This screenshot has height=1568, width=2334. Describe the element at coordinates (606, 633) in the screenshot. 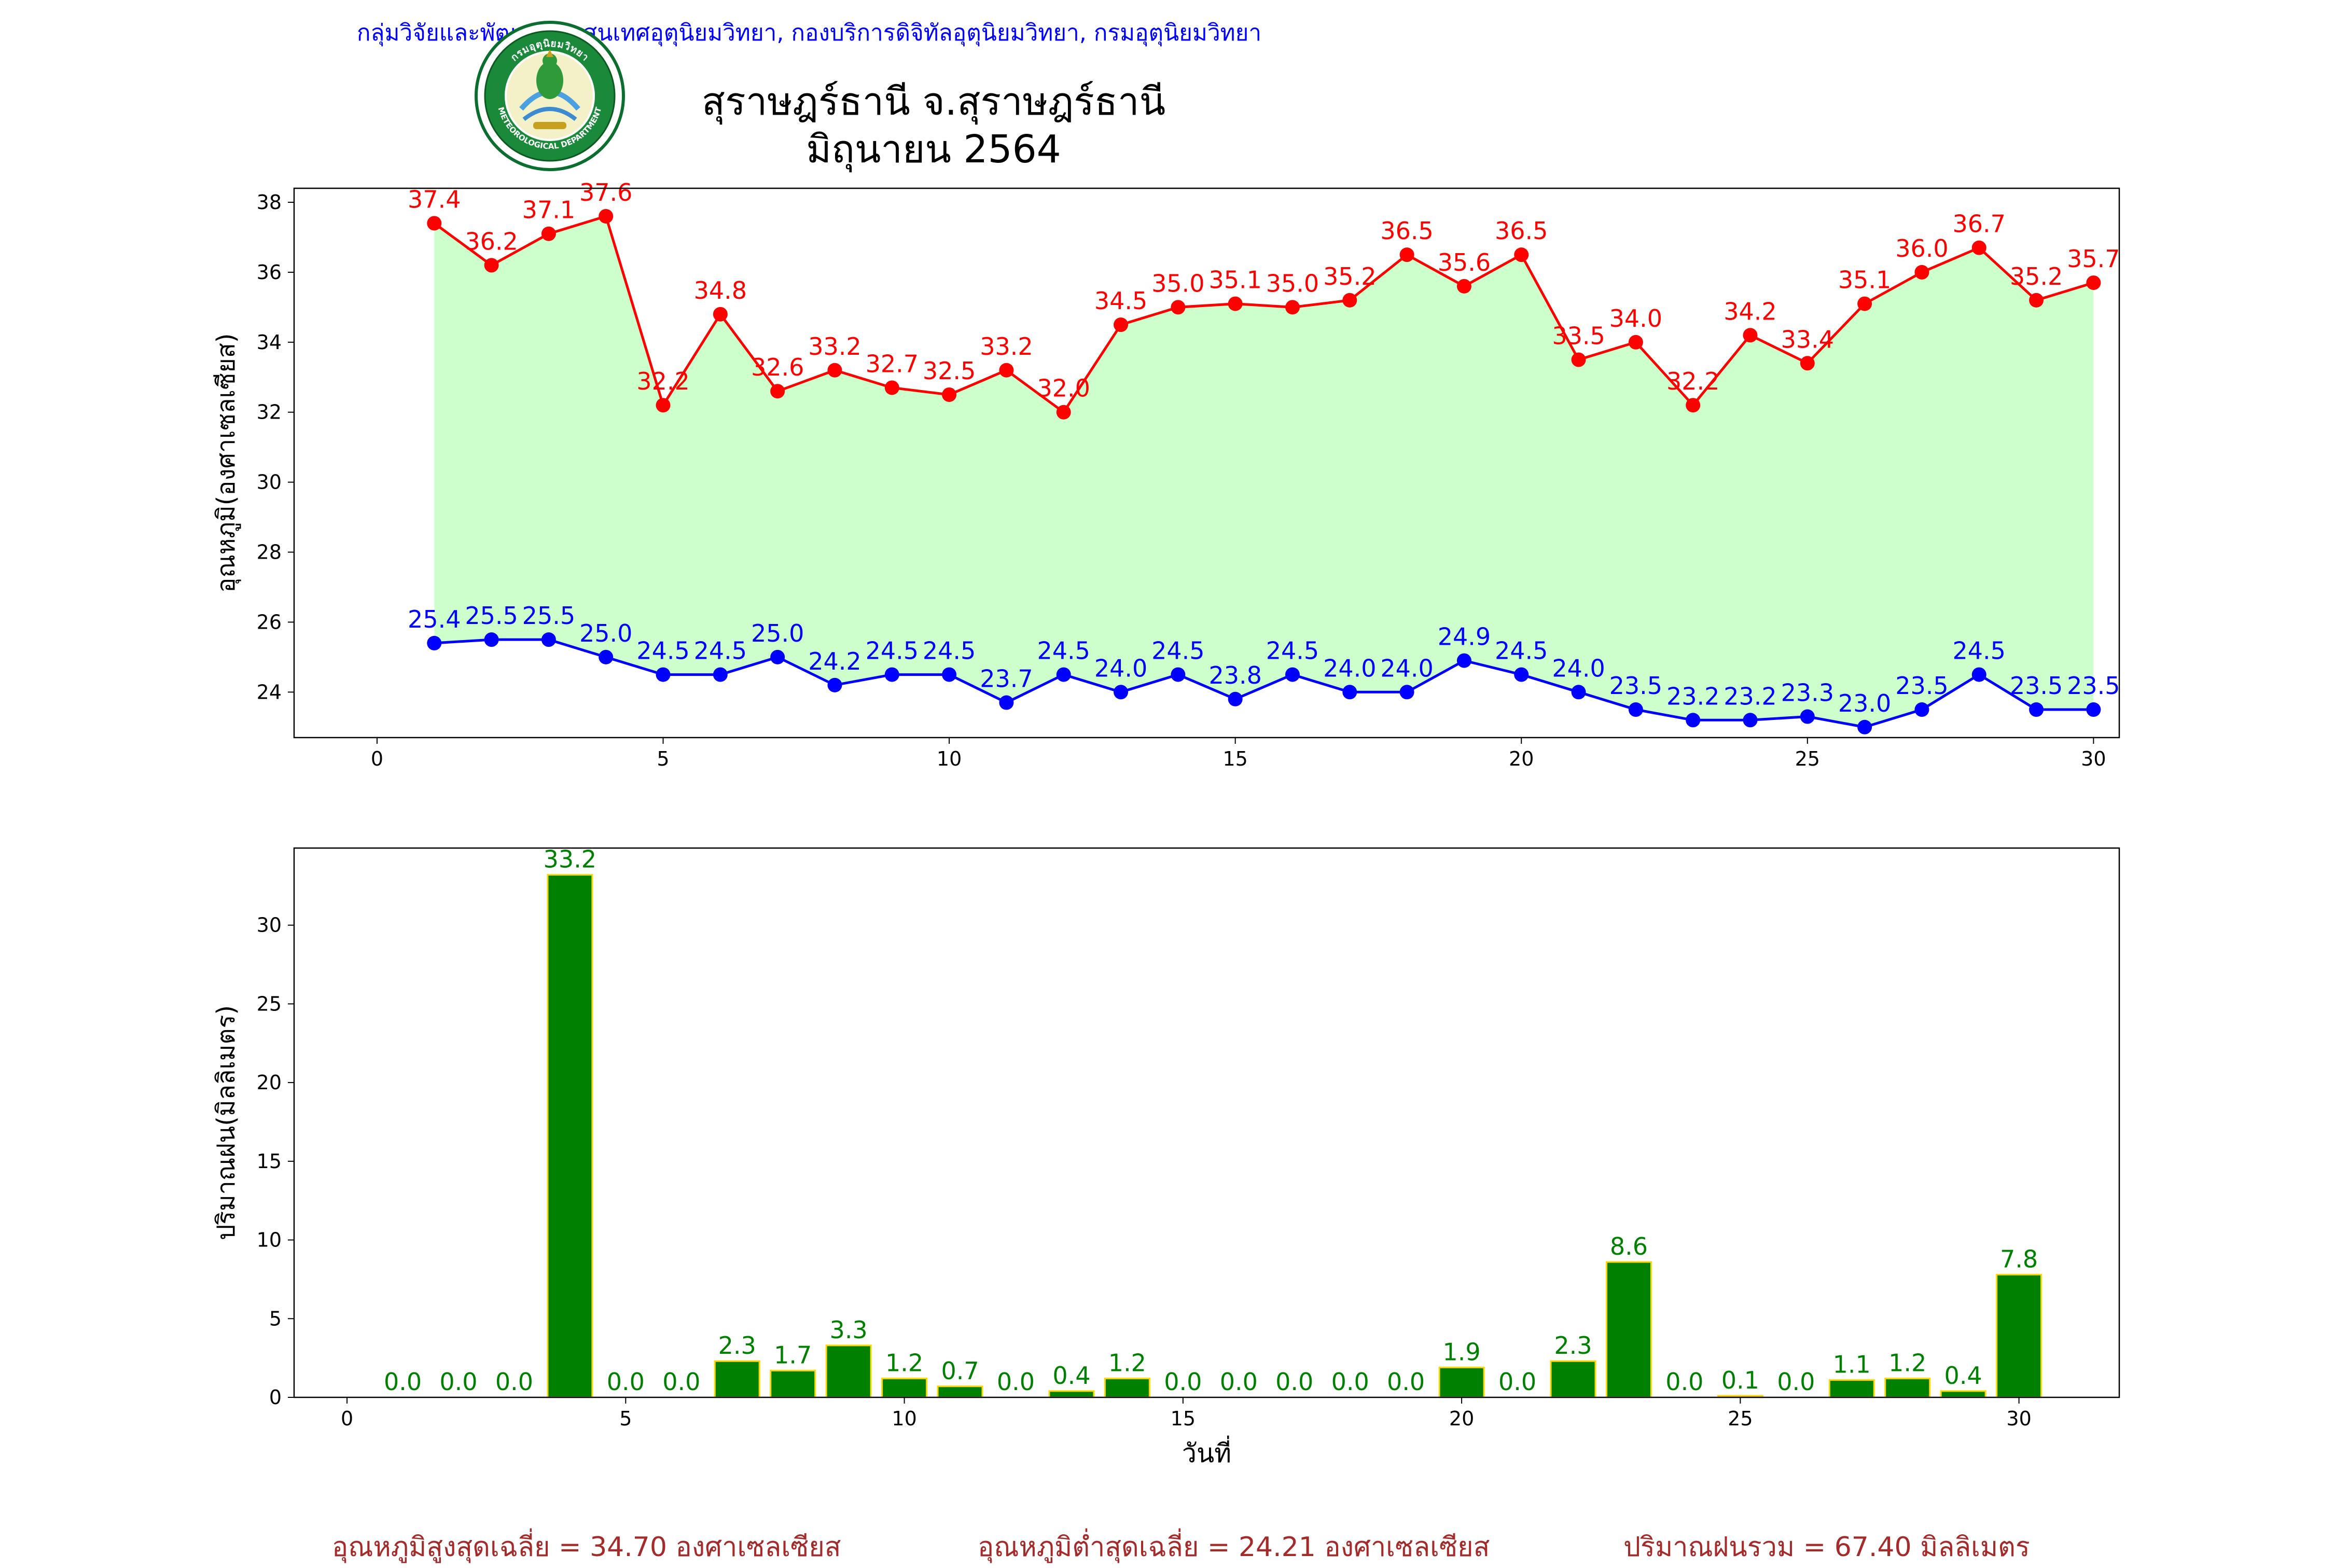

I see `min-temp-data-label: 25.0` at that location.